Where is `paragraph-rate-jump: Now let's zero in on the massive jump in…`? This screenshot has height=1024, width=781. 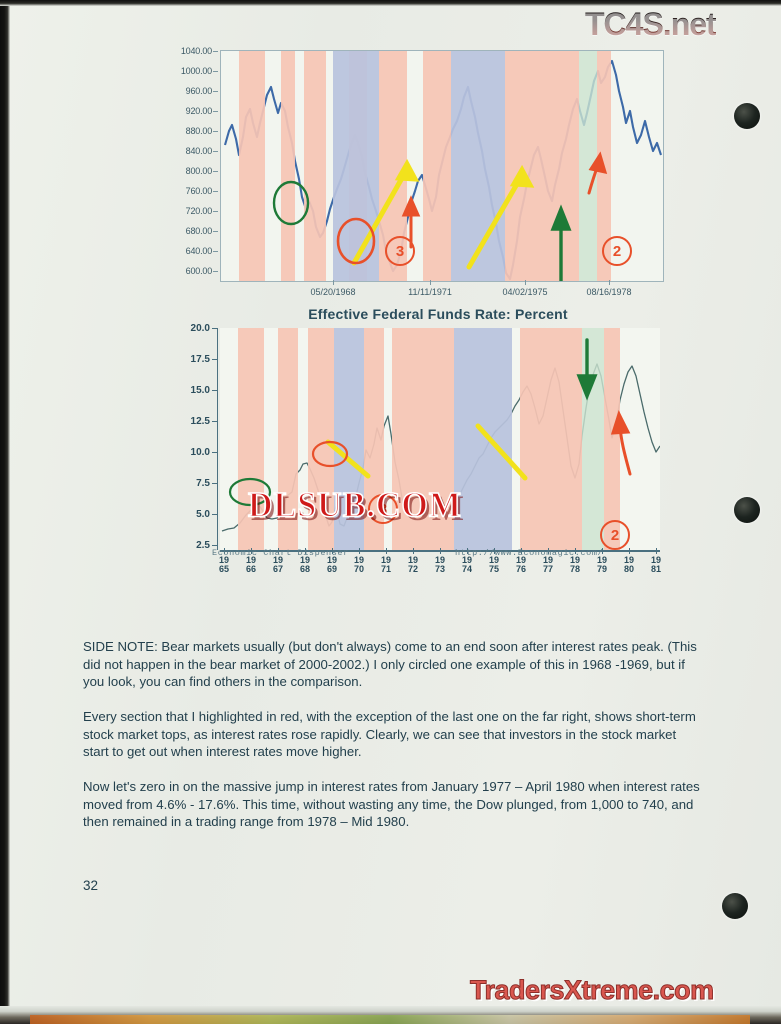
paragraph-rate-jump: Now let's zero in on the massive jump in… is located at coordinates (391, 804).